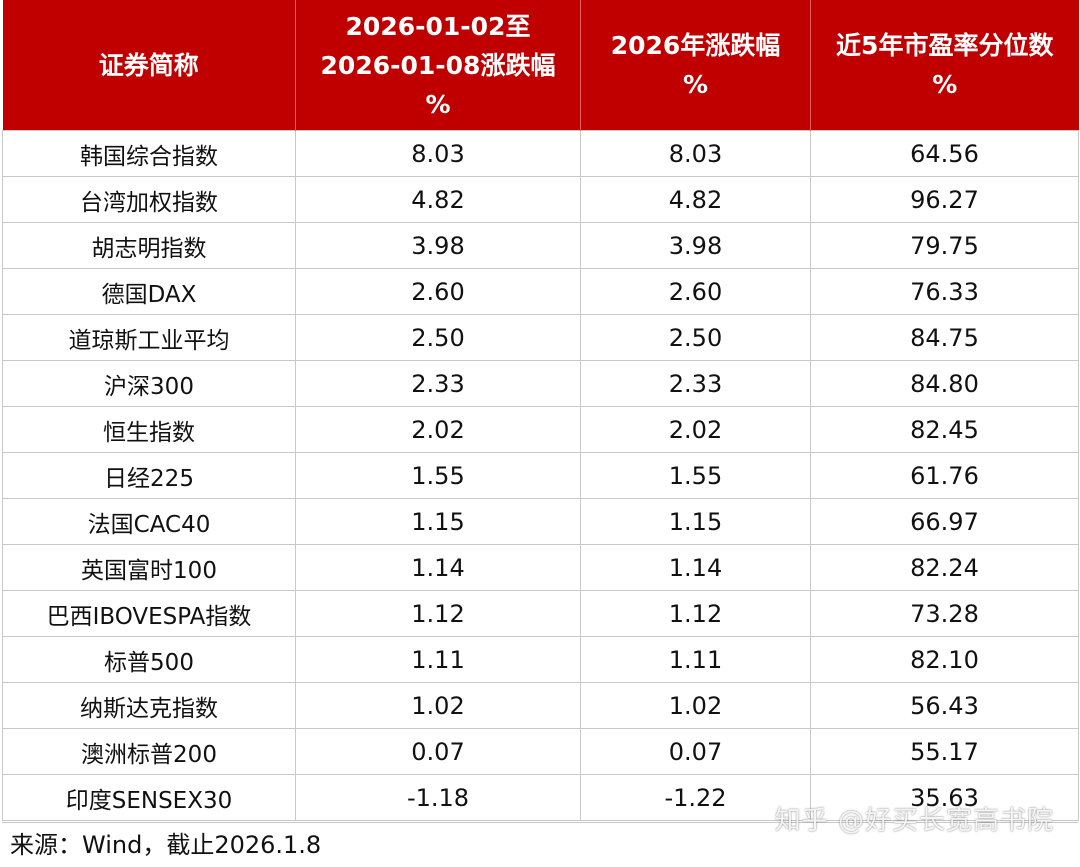 The image size is (1080, 867). I want to click on table-row: 印度SENSEX30 -1.18 -1.22 35.63, so click(540, 797).